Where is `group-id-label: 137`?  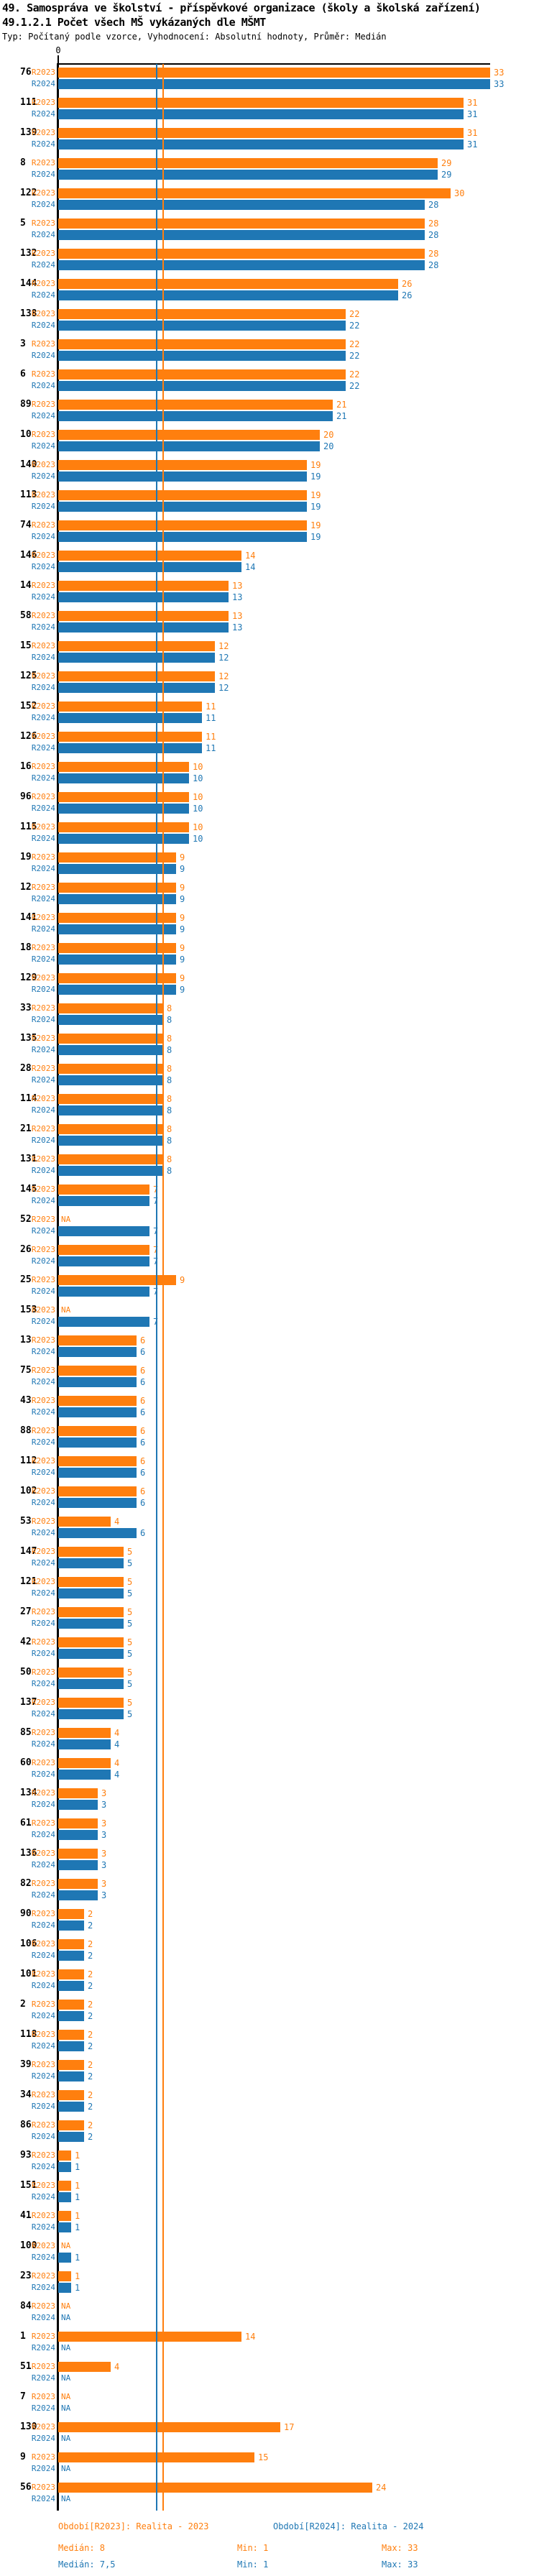 group-id-label: 137 is located at coordinates (28, 1702).